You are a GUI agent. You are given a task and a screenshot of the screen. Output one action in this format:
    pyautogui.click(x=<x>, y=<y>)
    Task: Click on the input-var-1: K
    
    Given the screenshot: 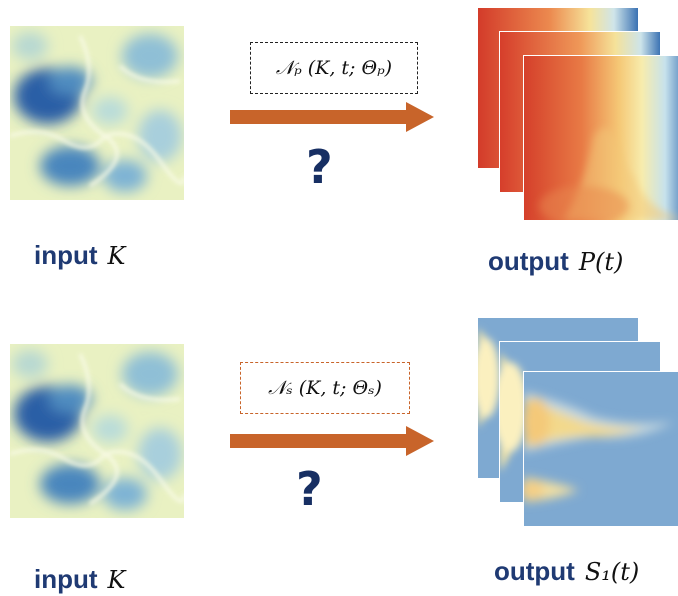 What is the action you would take?
    pyautogui.click(x=116, y=256)
    